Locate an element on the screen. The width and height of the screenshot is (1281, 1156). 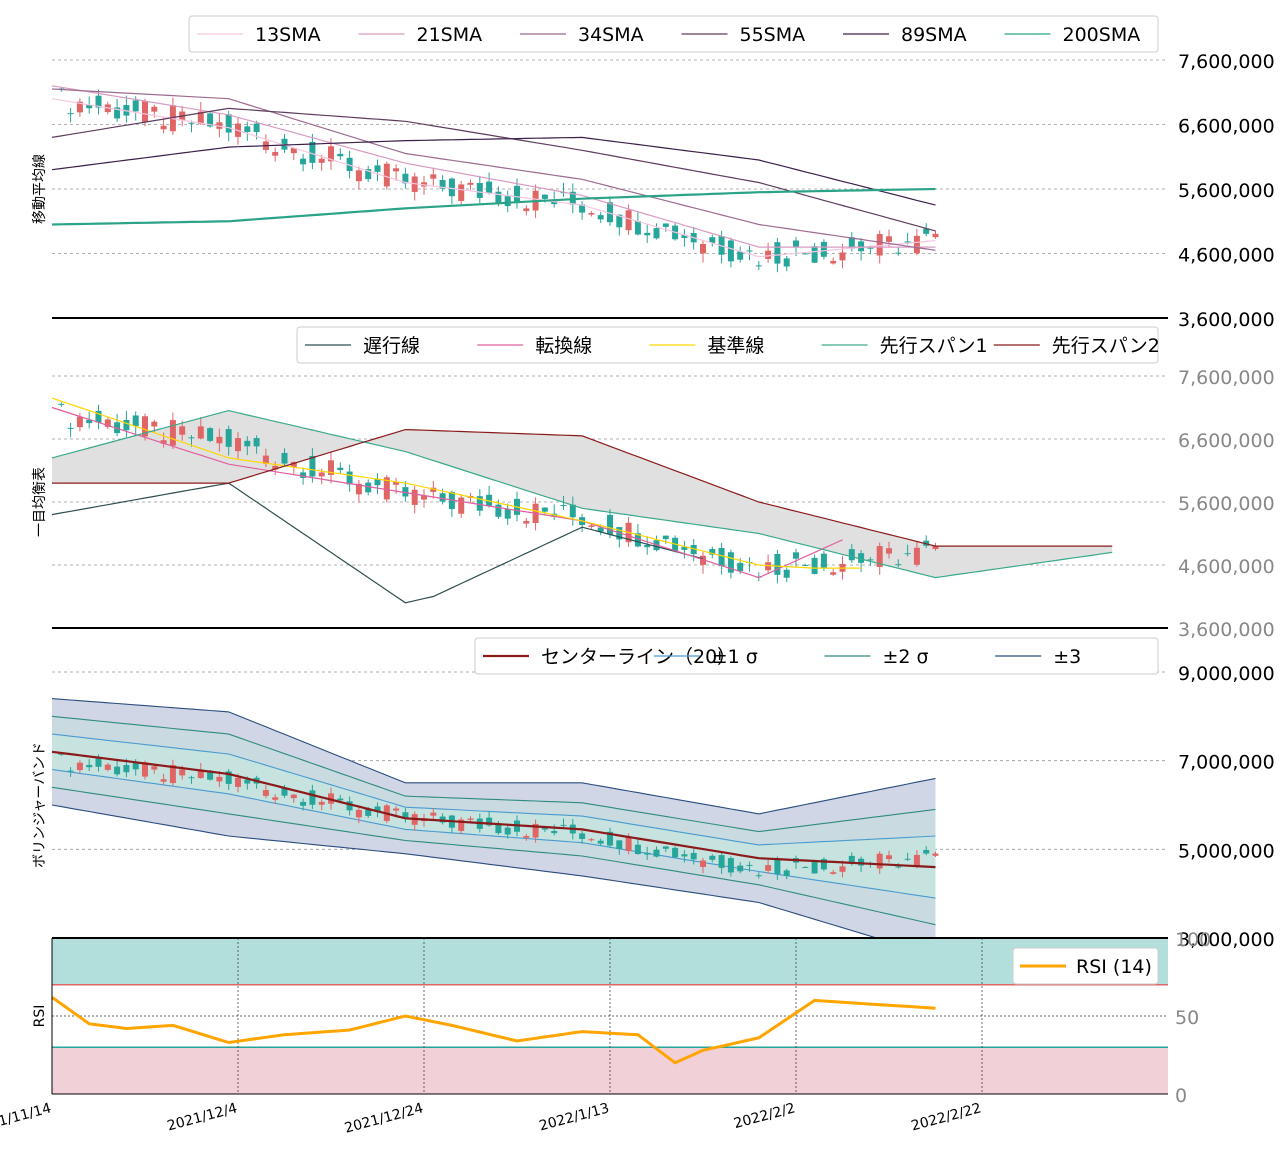
ichi-legend-label: 基準線 is located at coordinates (735, 346).